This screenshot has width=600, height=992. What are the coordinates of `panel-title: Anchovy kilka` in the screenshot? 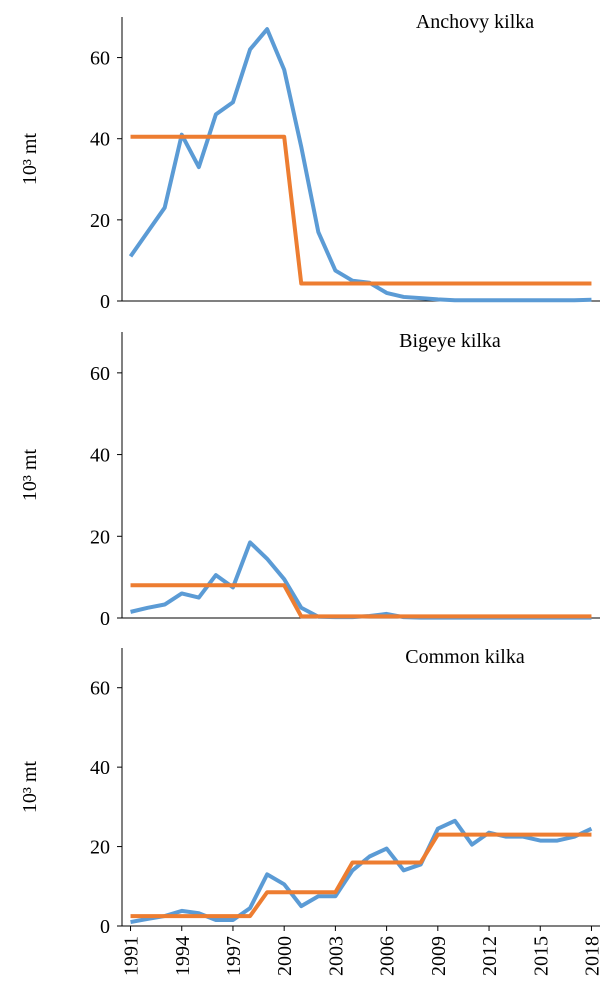 It's located at (475, 22).